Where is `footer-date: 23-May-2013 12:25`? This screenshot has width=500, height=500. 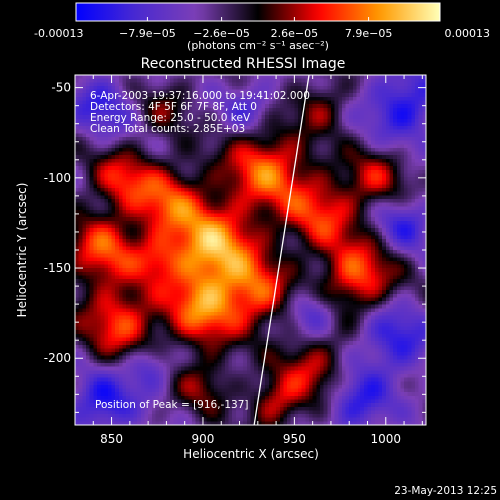 footer-date: 23-May-2013 12:25 is located at coordinates (445, 491).